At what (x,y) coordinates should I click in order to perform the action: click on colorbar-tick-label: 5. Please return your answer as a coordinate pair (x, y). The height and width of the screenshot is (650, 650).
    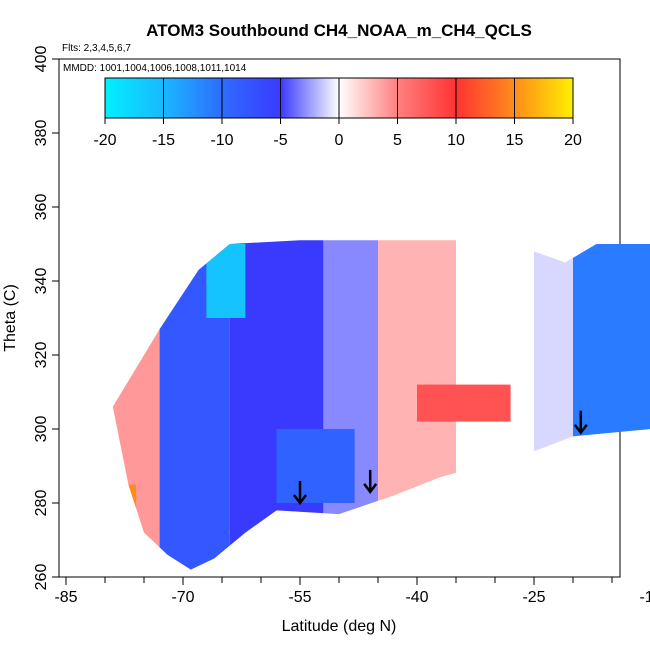
    Looking at the image, I should click on (397, 140).